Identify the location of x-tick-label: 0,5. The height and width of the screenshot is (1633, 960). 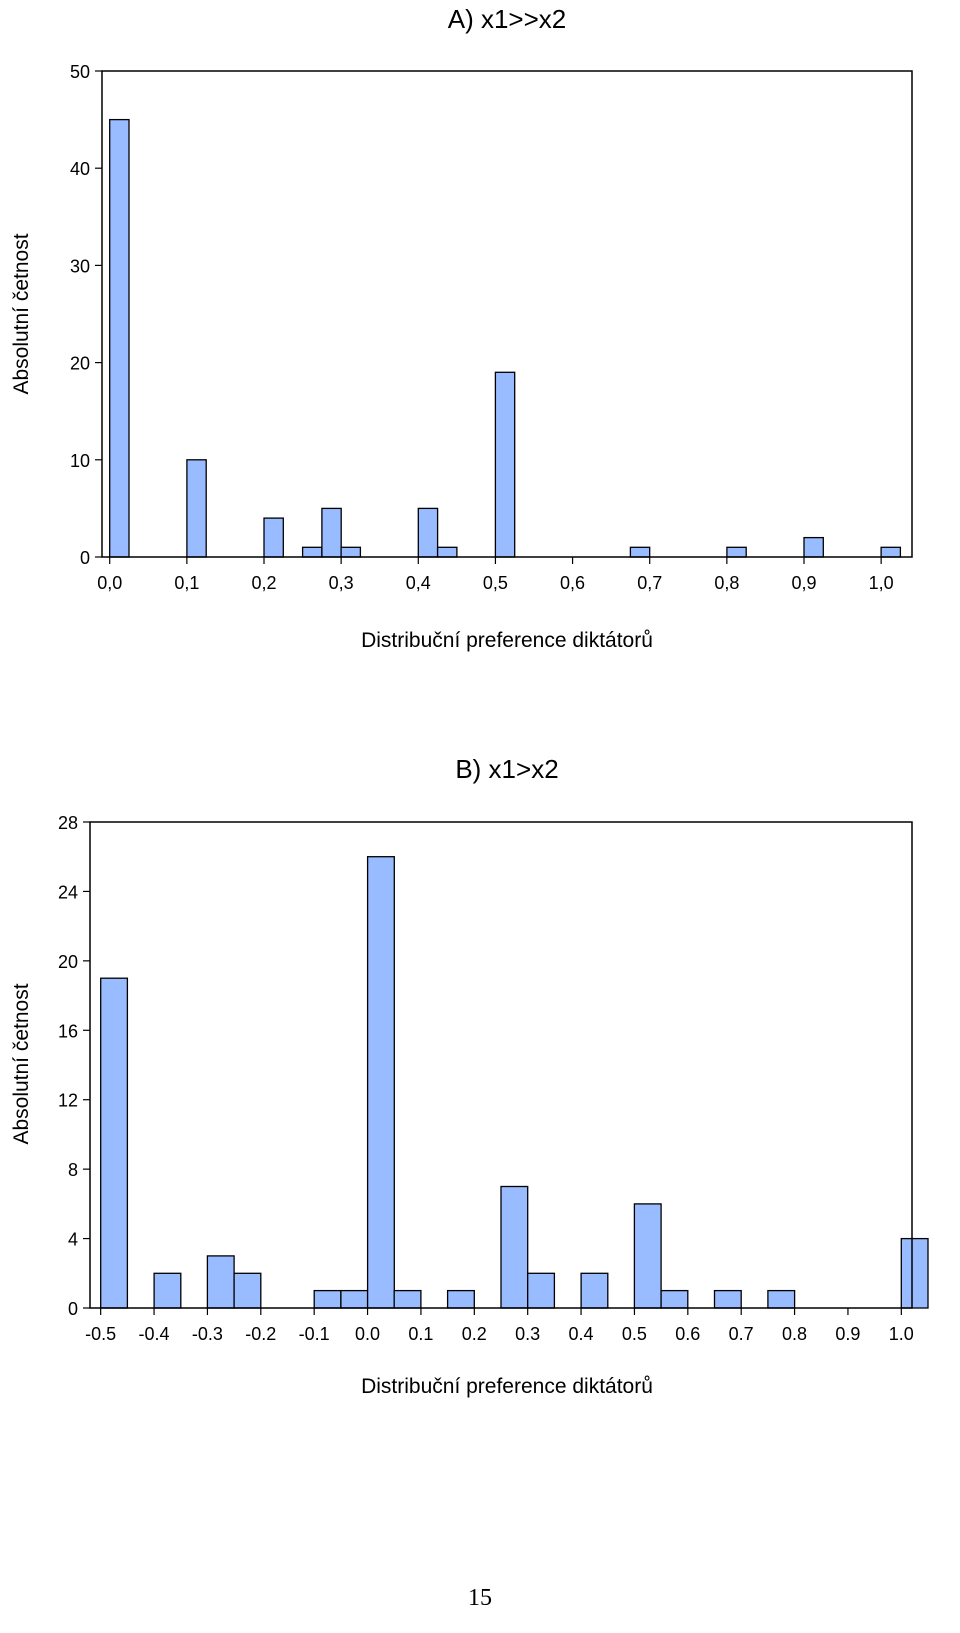
(495, 583).